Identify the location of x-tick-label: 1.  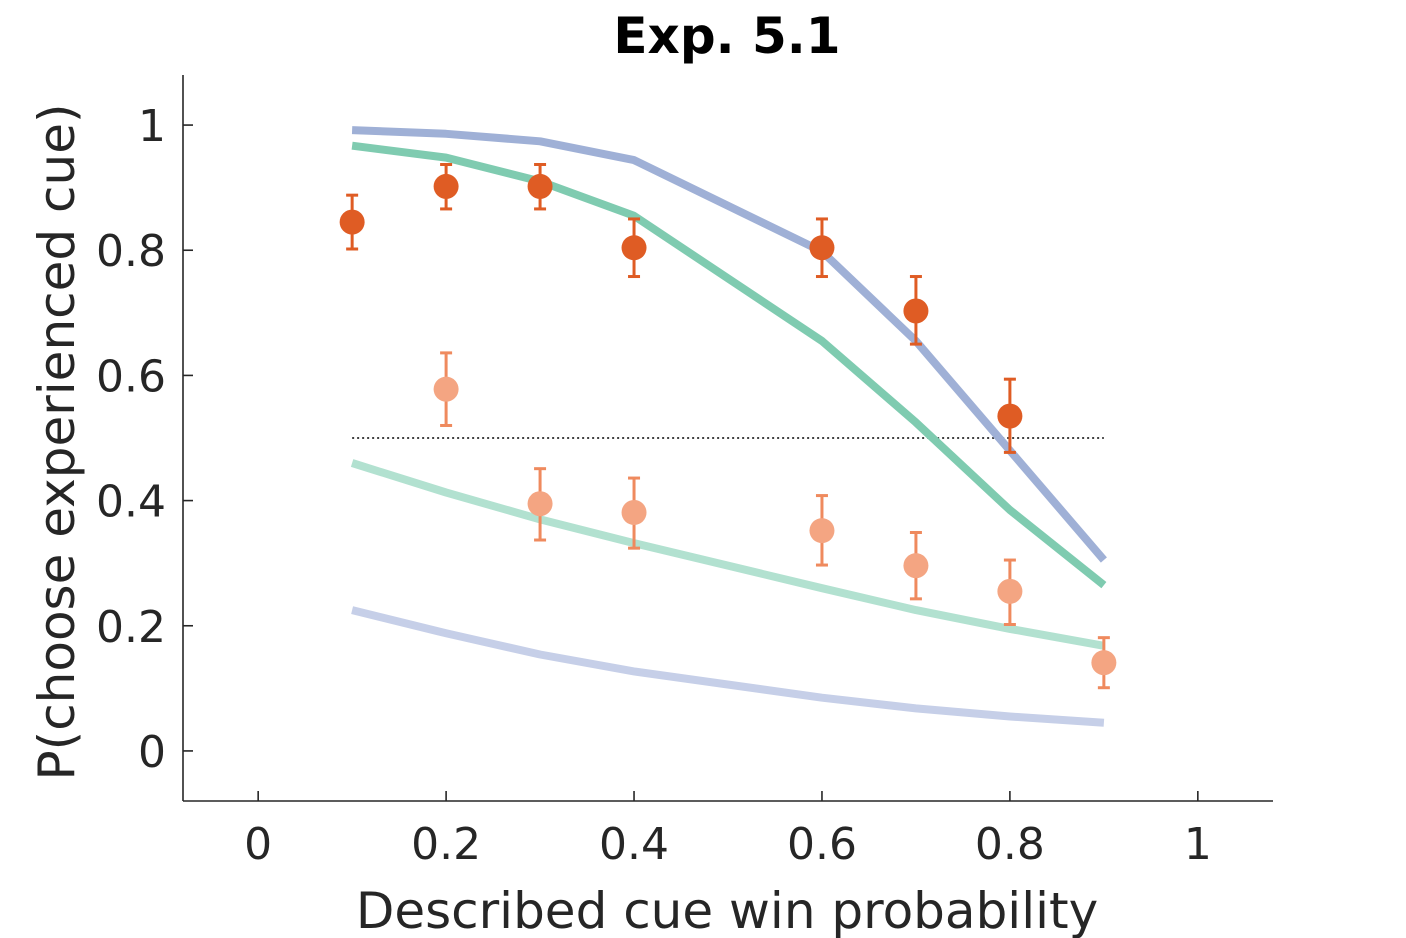
(1198, 844).